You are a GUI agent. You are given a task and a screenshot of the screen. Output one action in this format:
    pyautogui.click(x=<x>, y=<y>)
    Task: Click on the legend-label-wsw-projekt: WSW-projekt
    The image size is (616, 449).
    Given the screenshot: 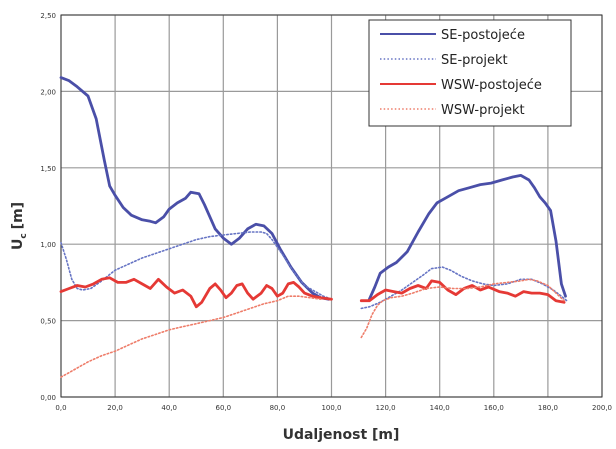 What is the action you would take?
    pyautogui.click(x=483, y=110)
    